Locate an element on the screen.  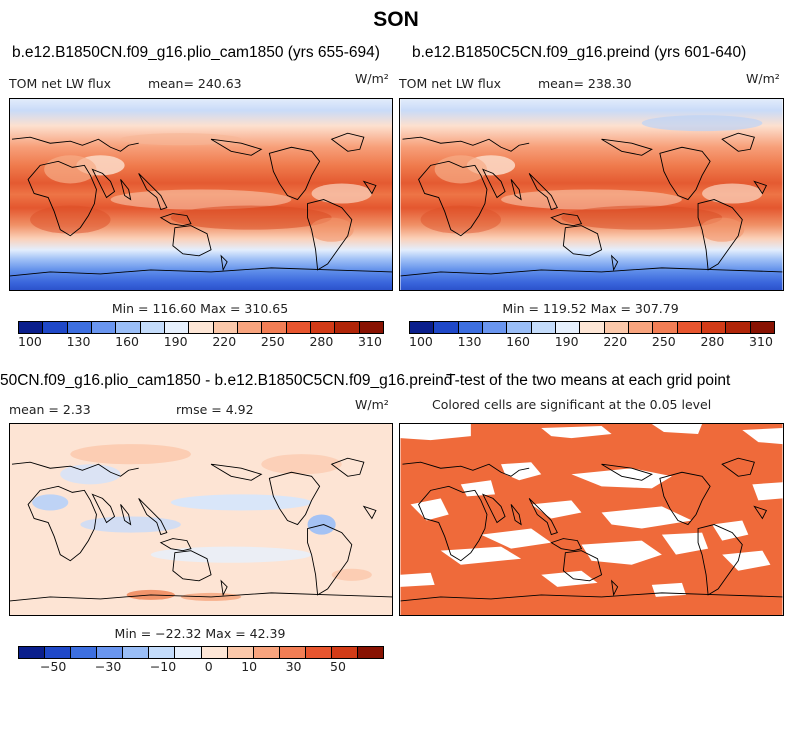
panel3-map is located at coordinates (201, 519).